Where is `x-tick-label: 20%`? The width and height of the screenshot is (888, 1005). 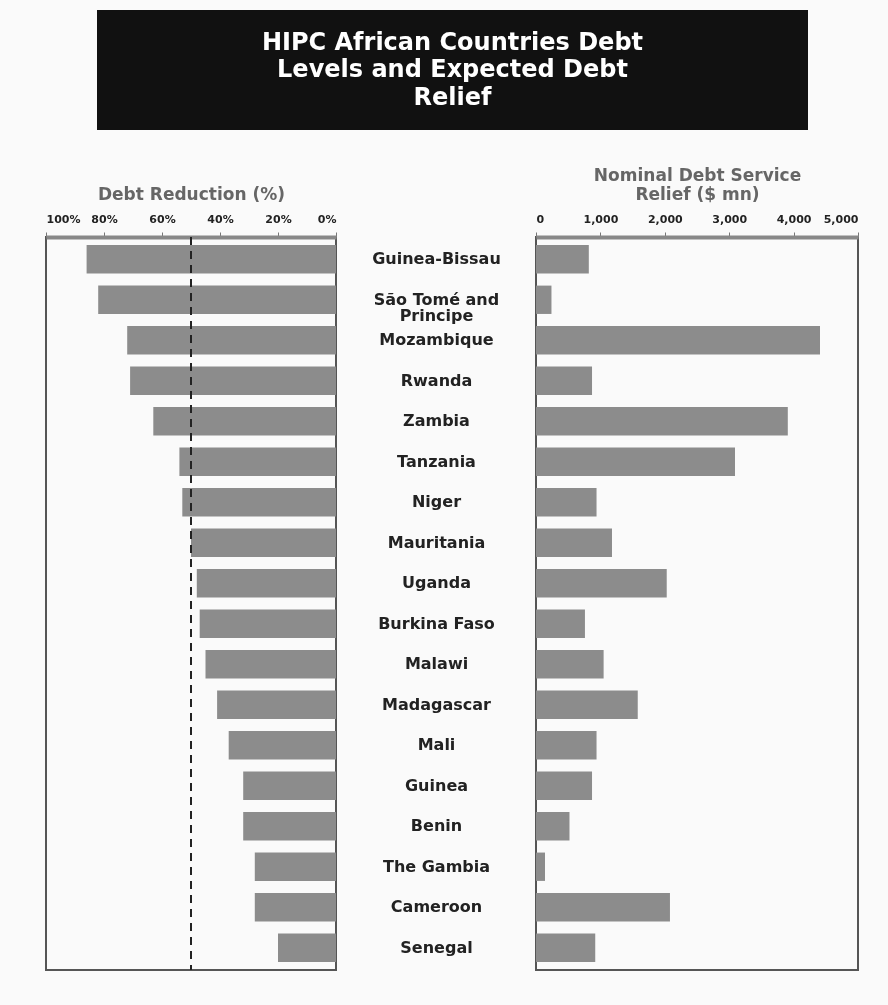
x-tick-label: 20% is located at coordinates (278, 219).